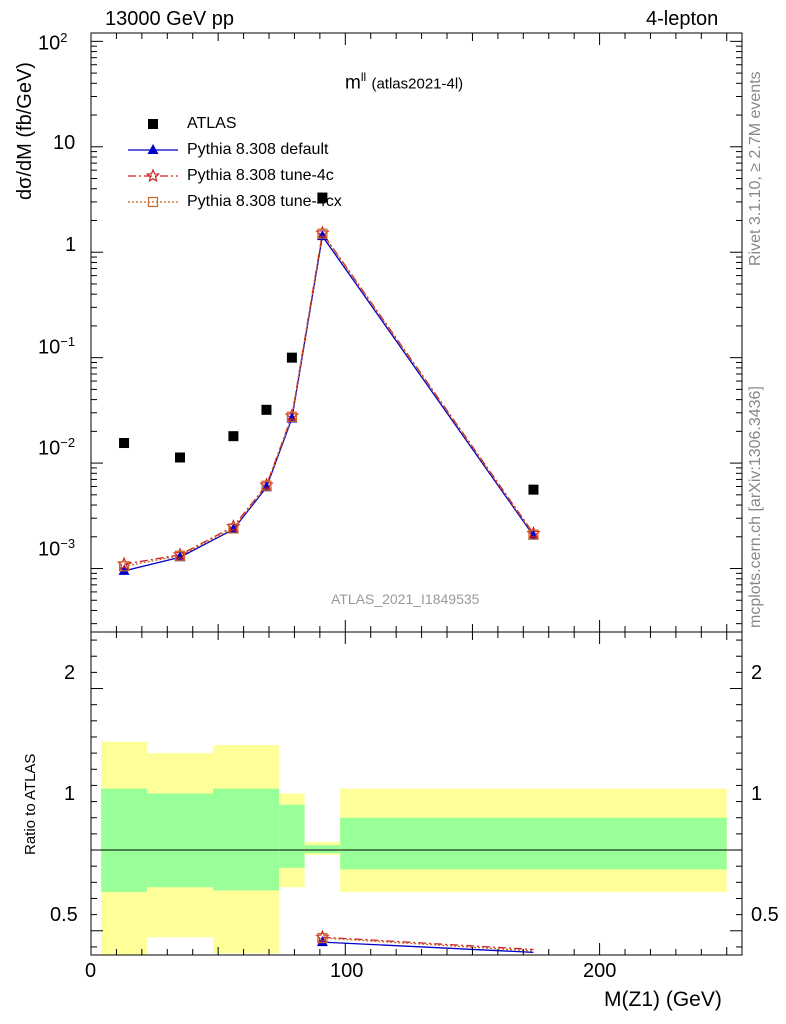  I want to click on ratio-ytick-label-right: 0.5, so click(765, 915).